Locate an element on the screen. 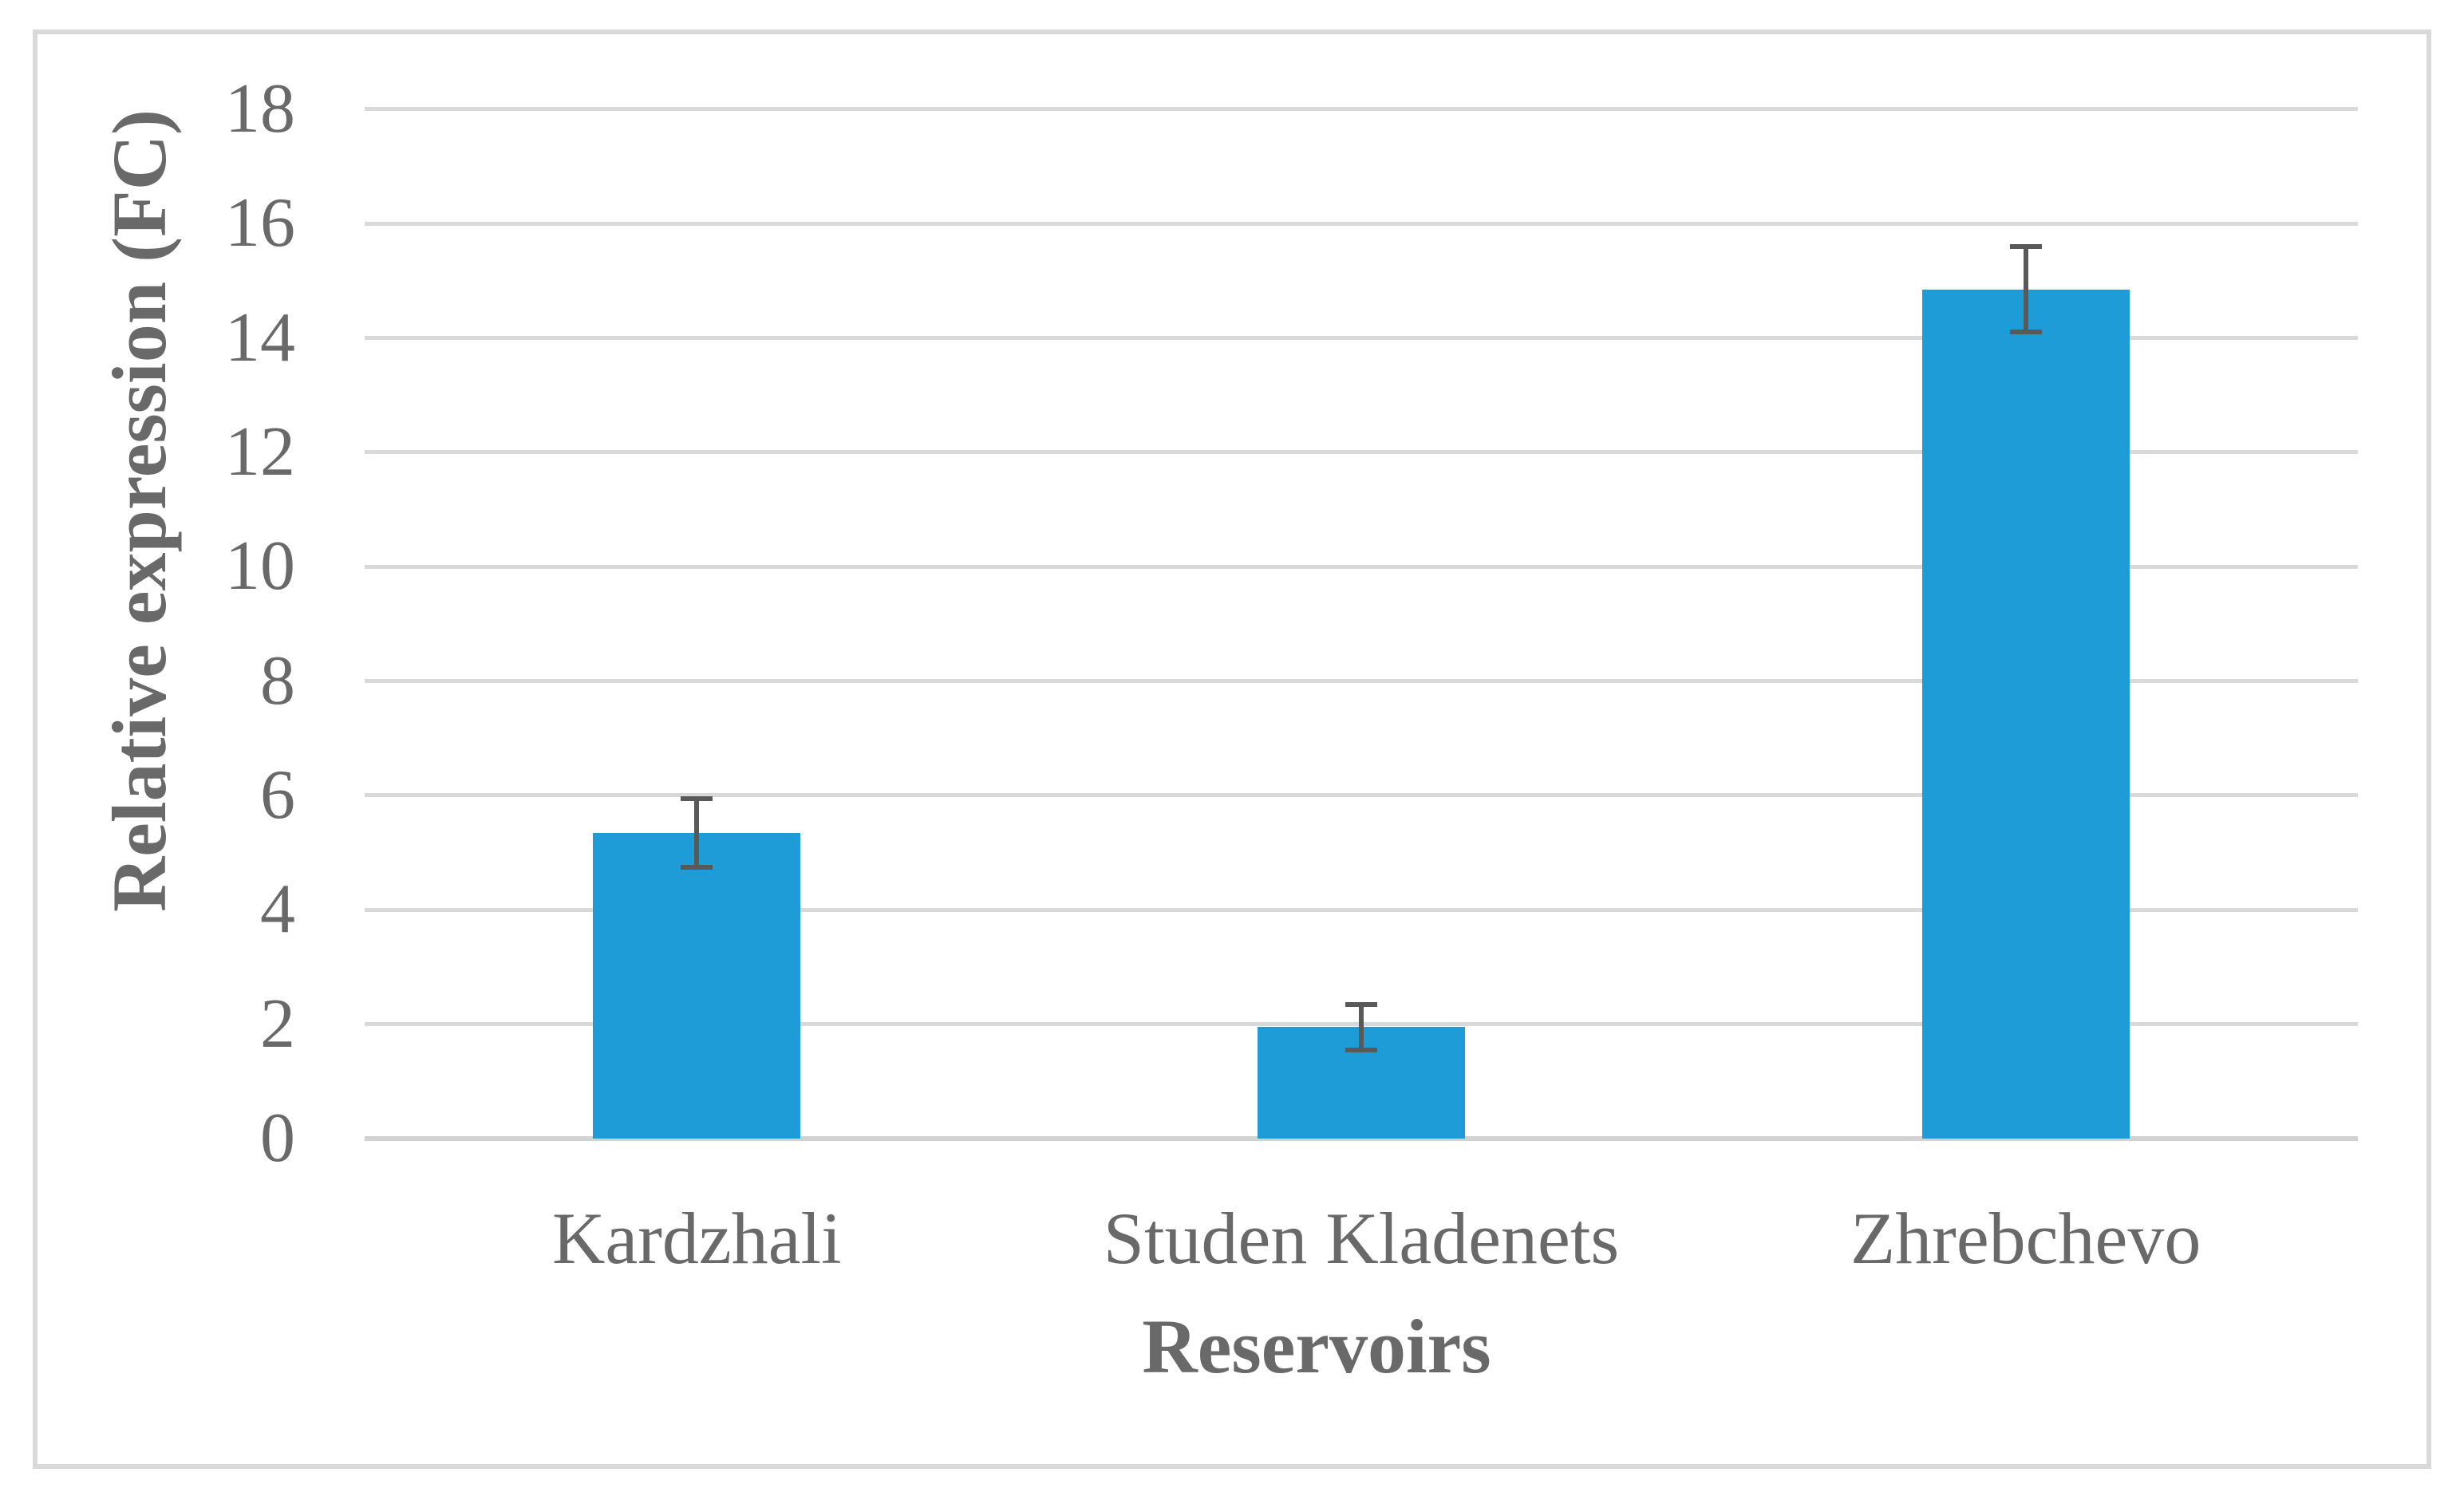 Image resolution: width=2464 pixels, height=1500 pixels. gridline-y6 is located at coordinates (1361, 796).